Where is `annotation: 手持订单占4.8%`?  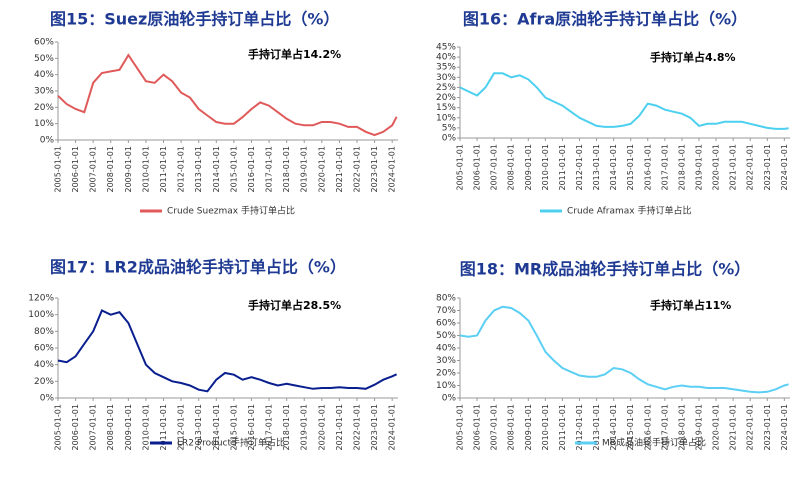
annotation: 手持订单占4.8% is located at coordinates (693, 57).